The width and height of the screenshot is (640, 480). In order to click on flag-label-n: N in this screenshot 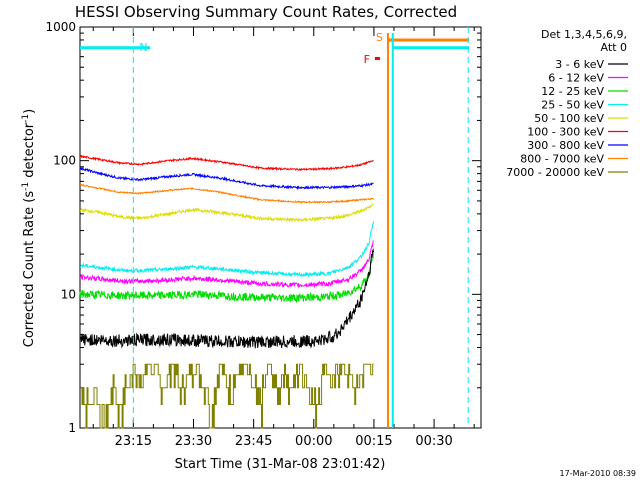, I will do `click(143, 47)`.